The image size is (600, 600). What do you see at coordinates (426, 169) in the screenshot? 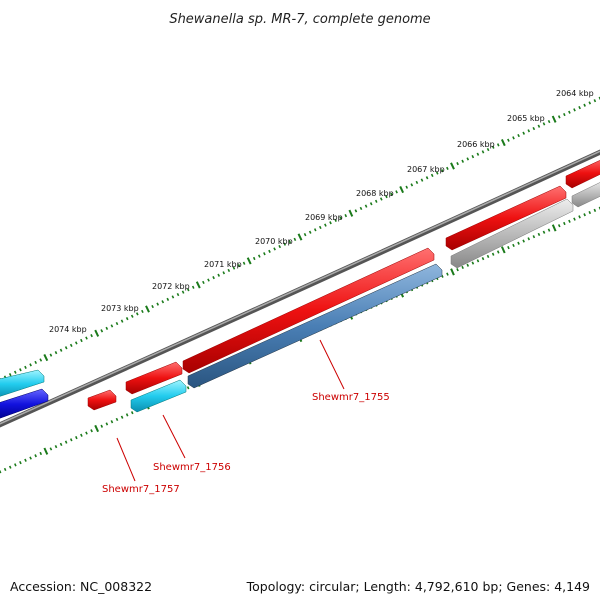
I see `kbp-label-2067: 2067 kbp` at bounding box center [426, 169].